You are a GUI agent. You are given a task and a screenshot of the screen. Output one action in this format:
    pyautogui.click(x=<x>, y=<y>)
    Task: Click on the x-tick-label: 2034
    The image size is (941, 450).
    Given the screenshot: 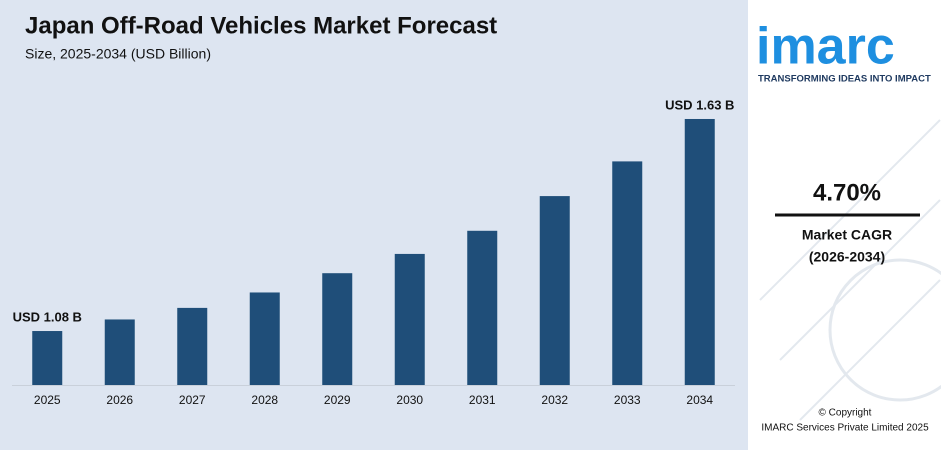 What is the action you would take?
    pyautogui.click(x=699, y=400)
    